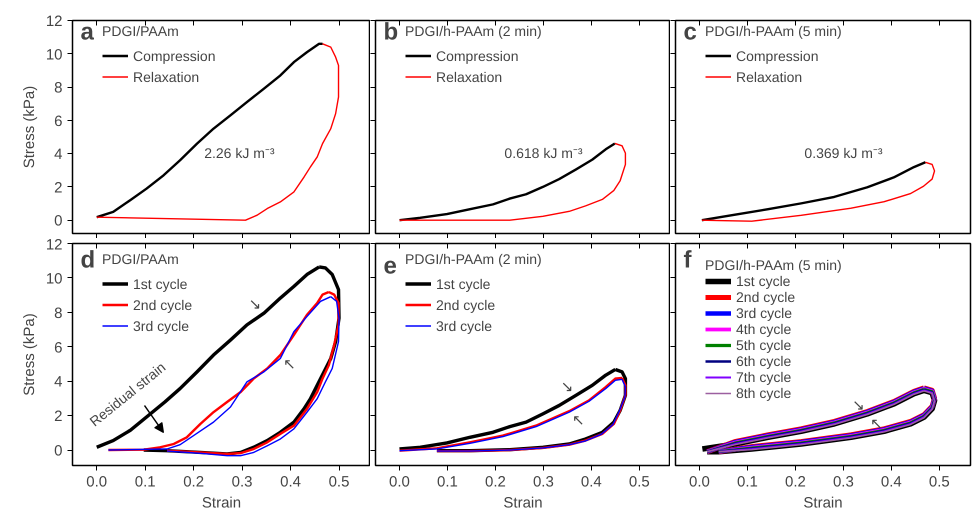 The width and height of the screenshot is (972, 517). I want to click on chart-title: b, so click(391, 32).